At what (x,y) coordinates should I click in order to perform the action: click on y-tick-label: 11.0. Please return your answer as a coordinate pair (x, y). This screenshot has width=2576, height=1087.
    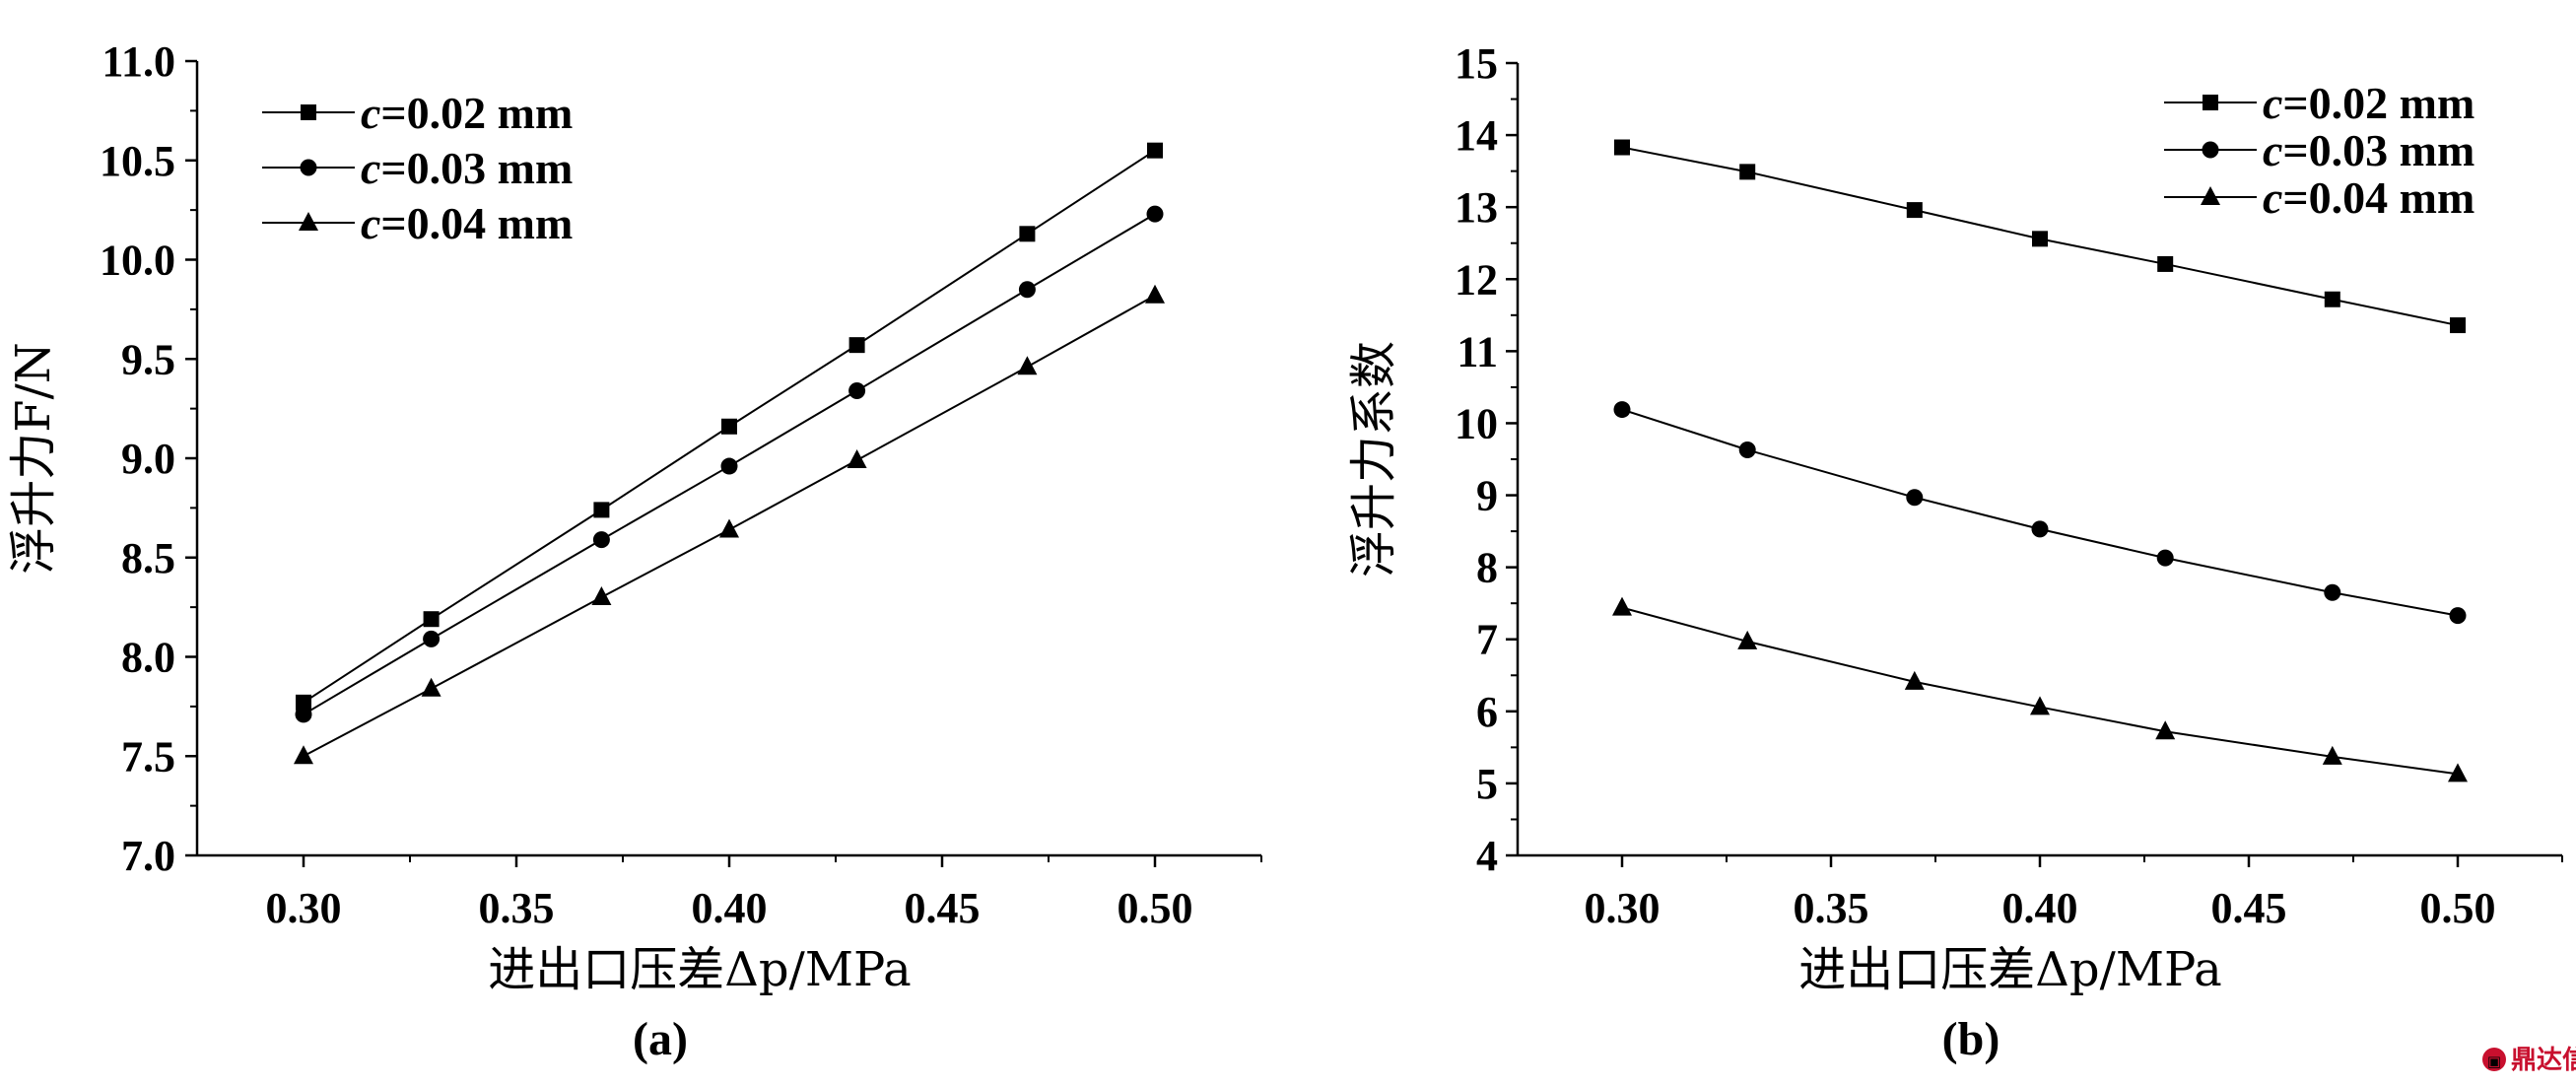
    Looking at the image, I should click on (138, 61).